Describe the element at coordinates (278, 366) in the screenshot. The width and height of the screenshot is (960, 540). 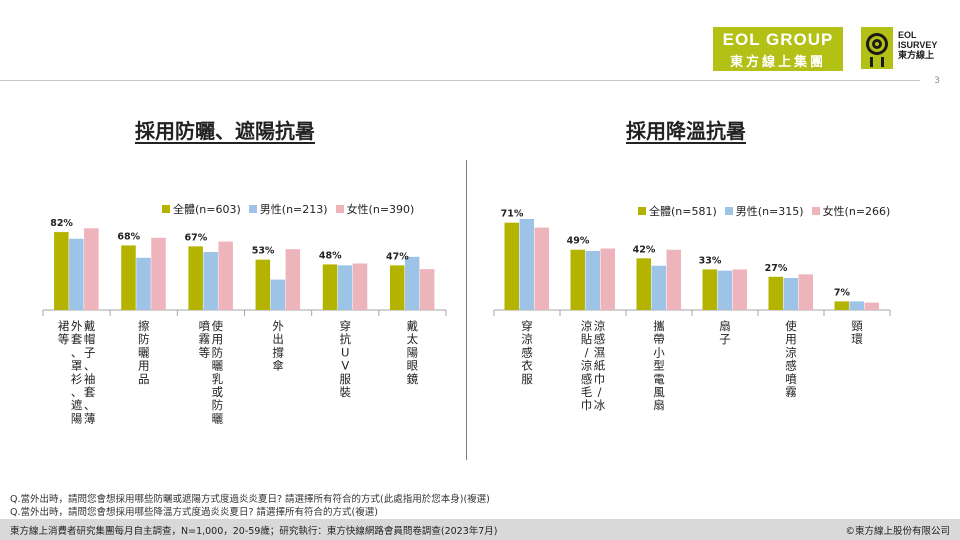
I see `category-char: 傘` at that location.